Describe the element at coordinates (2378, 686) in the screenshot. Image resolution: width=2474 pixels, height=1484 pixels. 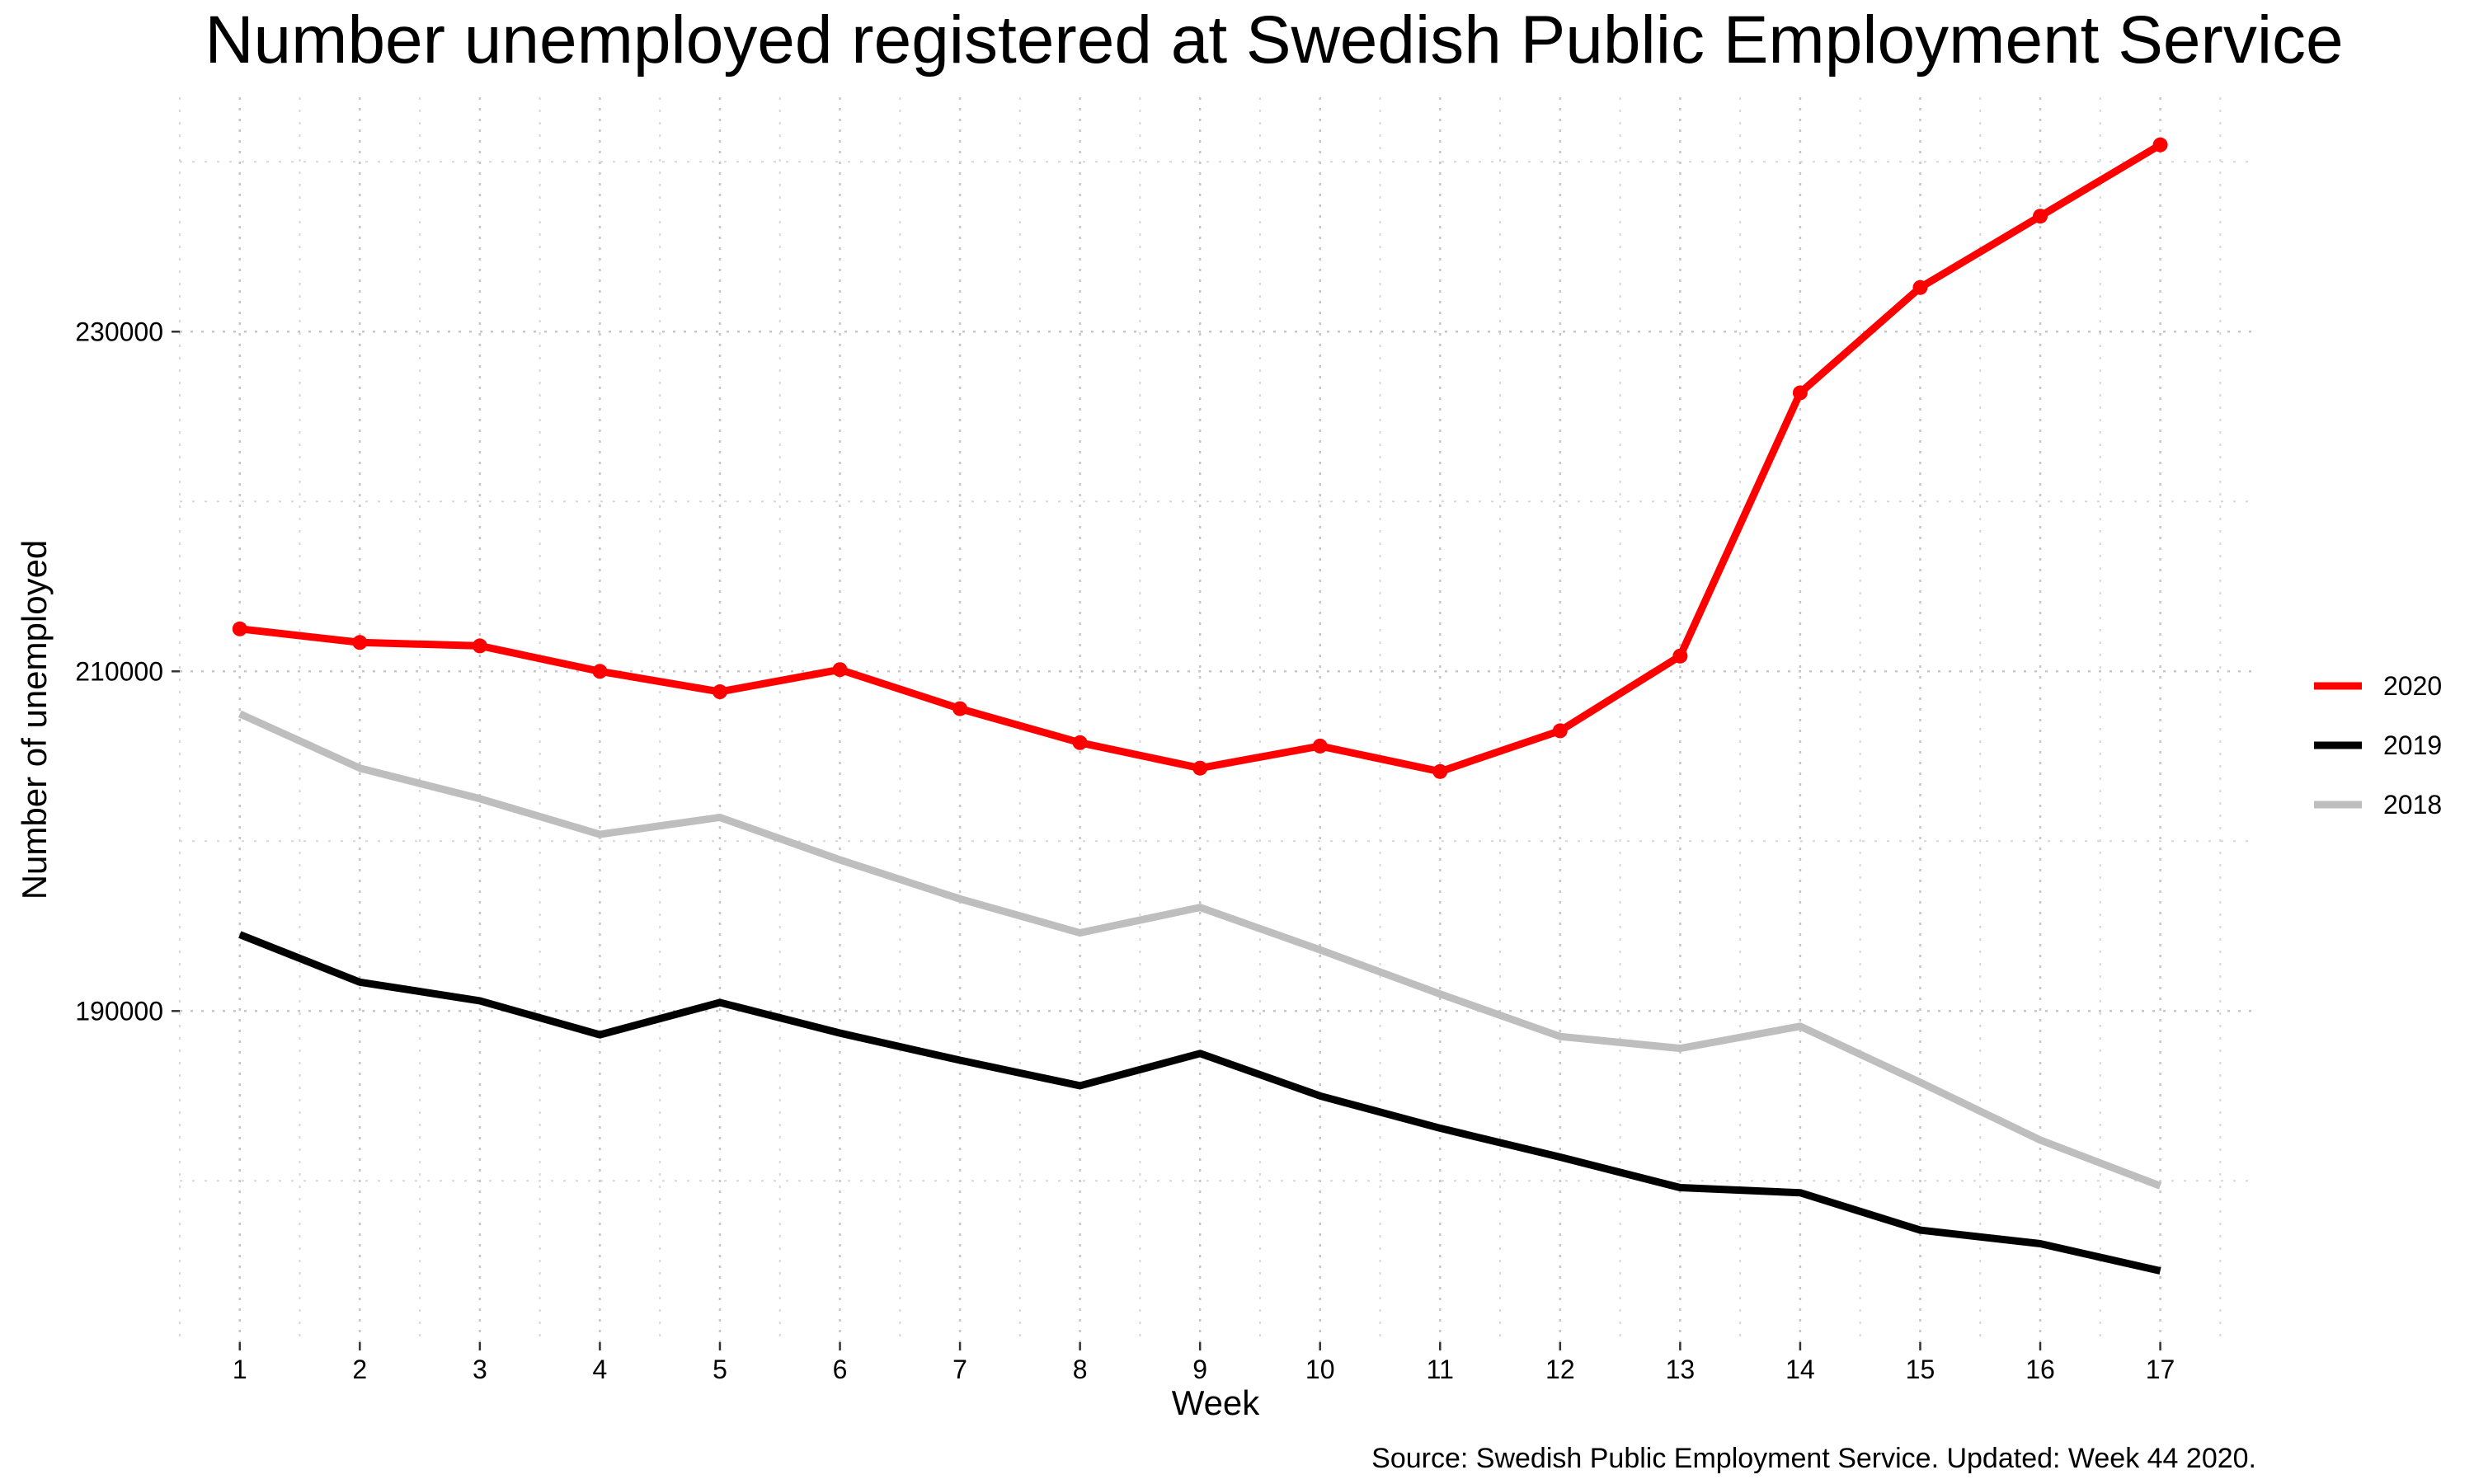
I see `legend-item-2020: 2020` at that location.